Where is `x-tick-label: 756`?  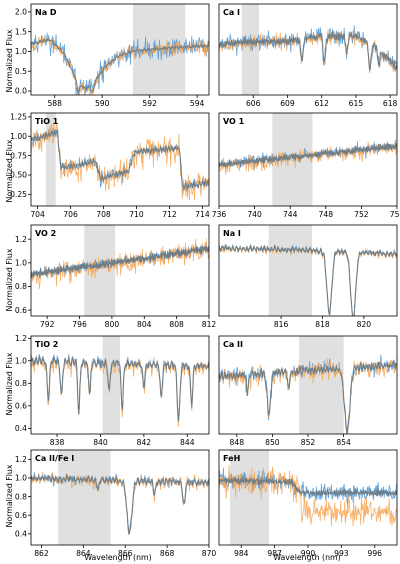
x-tick-label: 756 is located at coordinates (395, 214).